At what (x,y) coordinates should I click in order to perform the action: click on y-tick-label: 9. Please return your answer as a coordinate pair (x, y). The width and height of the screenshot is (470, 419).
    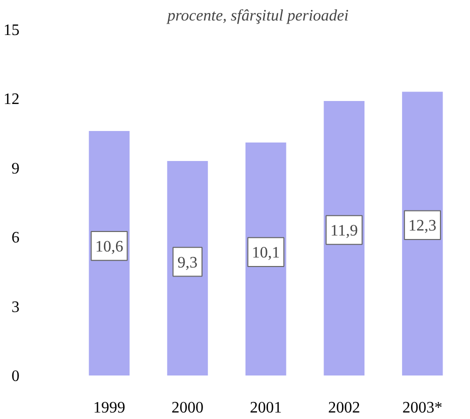
    Looking at the image, I should click on (16, 169).